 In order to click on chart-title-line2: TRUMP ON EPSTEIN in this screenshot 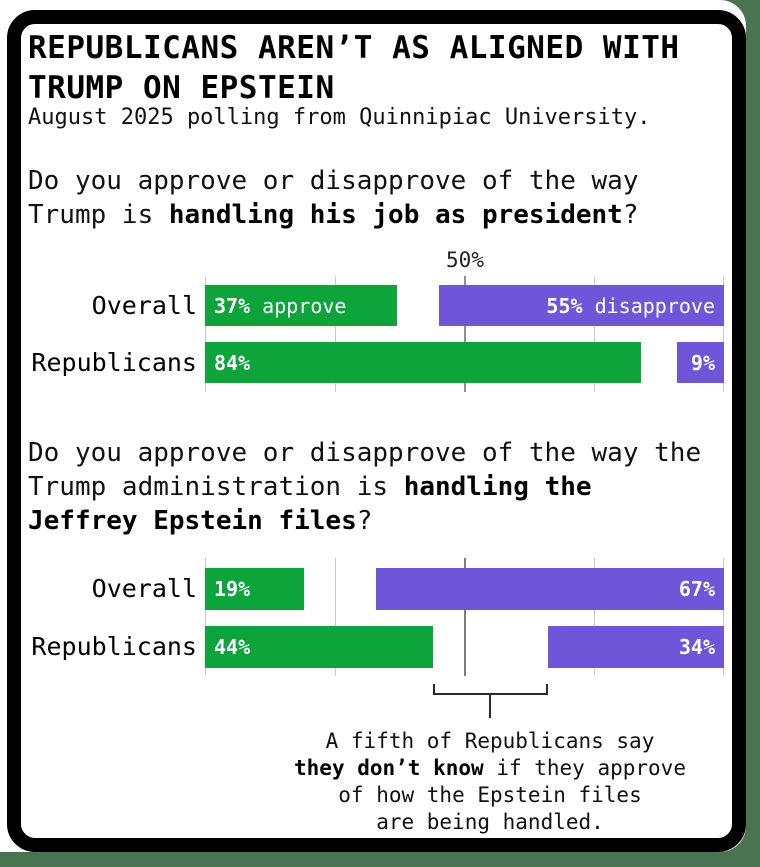, I will do `click(181, 88)`.